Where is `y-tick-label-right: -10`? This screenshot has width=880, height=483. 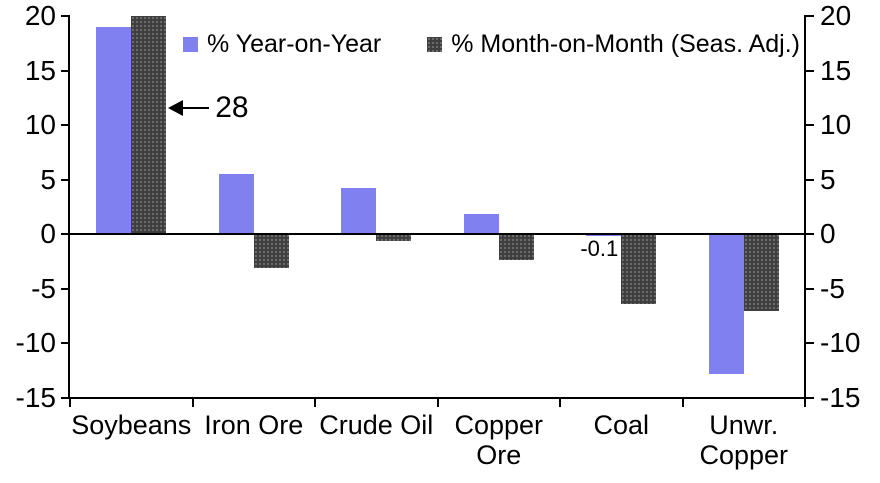
y-tick-label-right: -10 is located at coordinates (840, 343).